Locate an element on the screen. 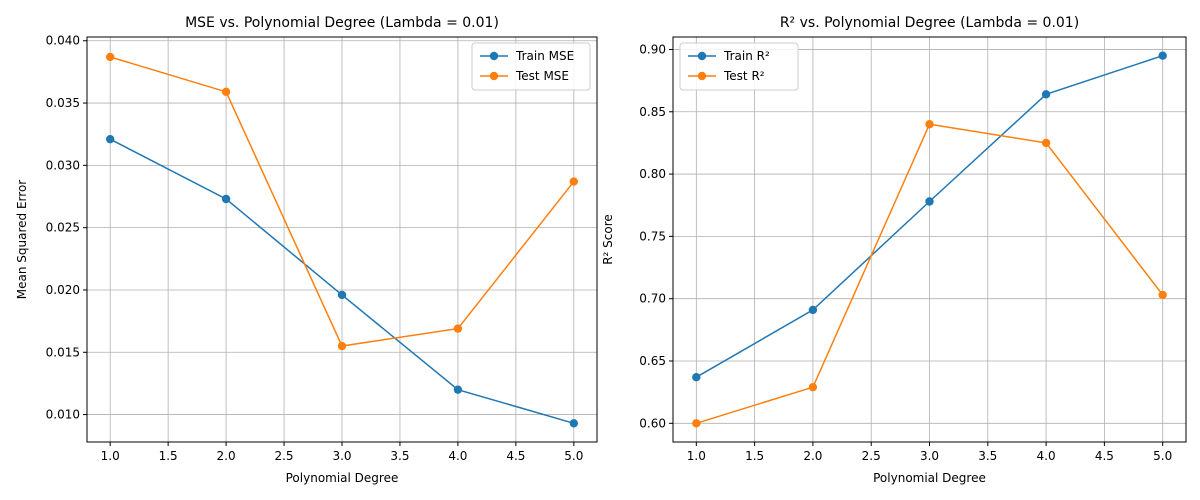 The image size is (1200, 500). y-tick-label: 0.70 is located at coordinates (652, 299).